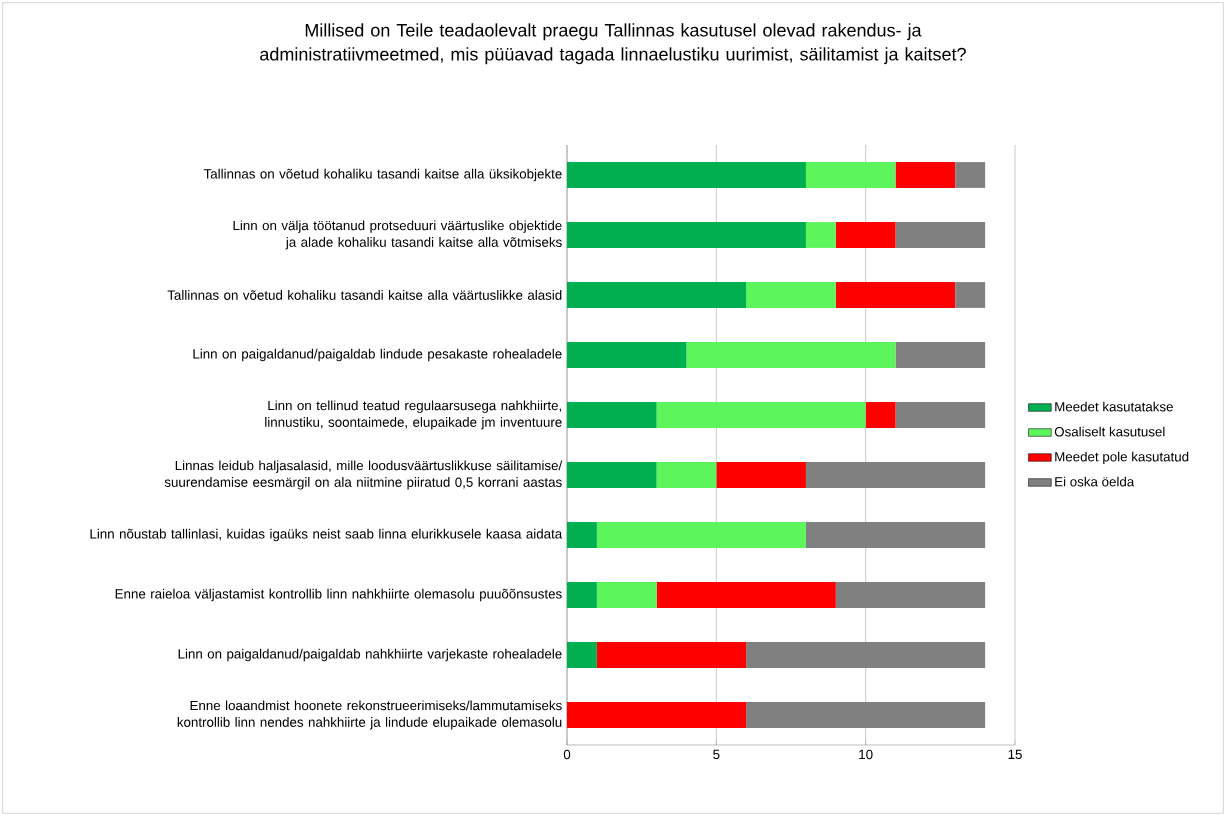 The width and height of the screenshot is (1226, 816). I want to click on legend-label: Meedet kasutatakse, so click(1114, 406).